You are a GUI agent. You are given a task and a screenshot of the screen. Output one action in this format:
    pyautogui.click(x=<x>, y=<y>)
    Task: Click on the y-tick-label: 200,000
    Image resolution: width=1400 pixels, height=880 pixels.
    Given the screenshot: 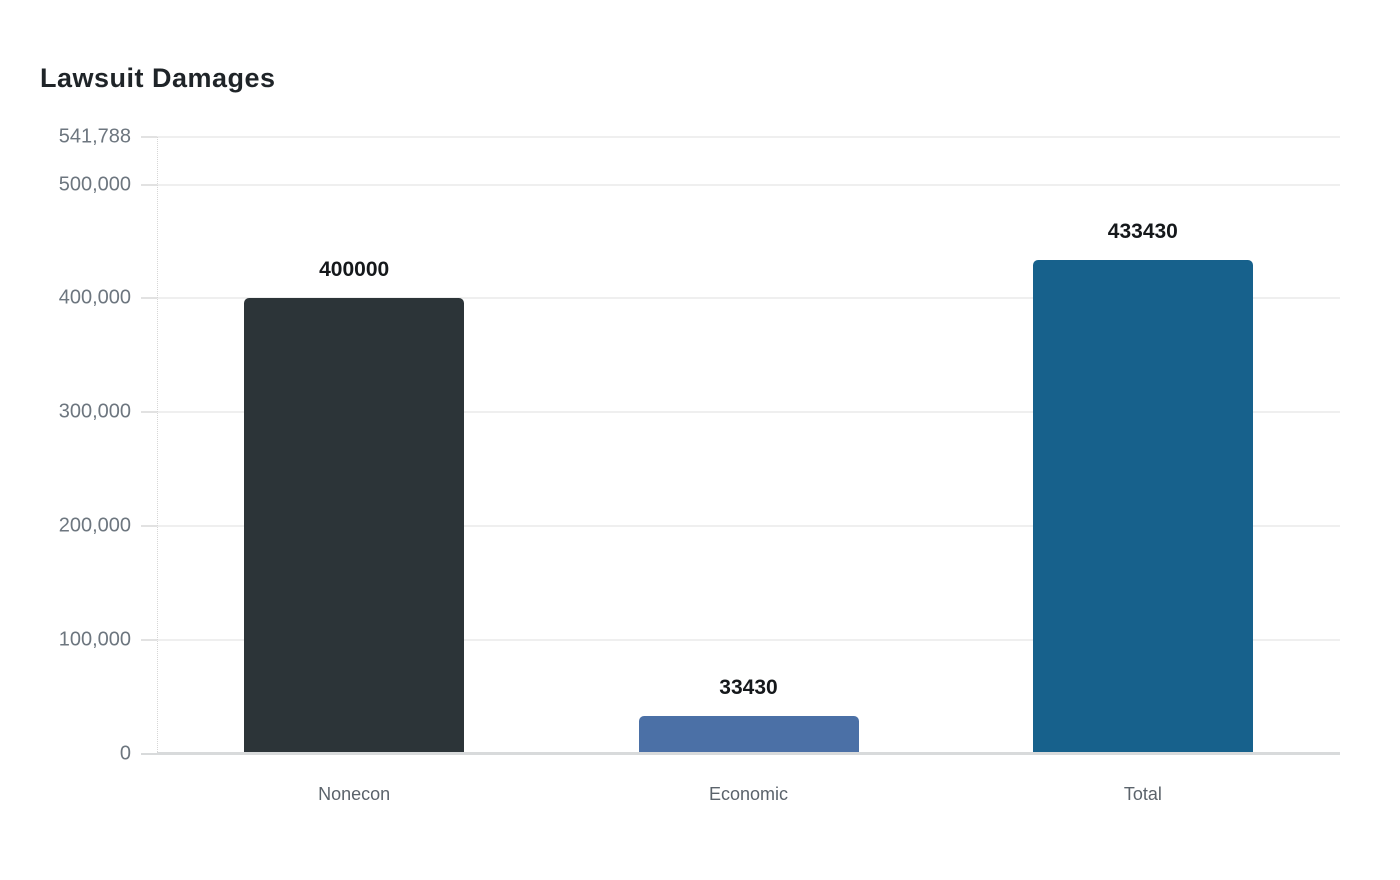 What is the action you would take?
    pyautogui.click(x=94, y=525)
    